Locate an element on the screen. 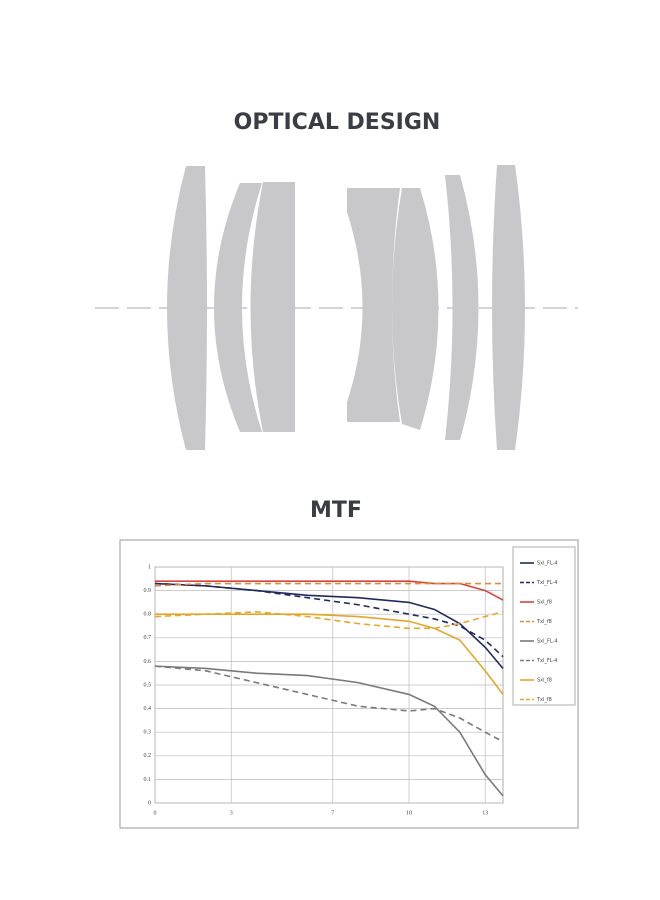 This screenshot has height=900, width=660. y-tick-label: 0.9 is located at coordinates (148, 591).